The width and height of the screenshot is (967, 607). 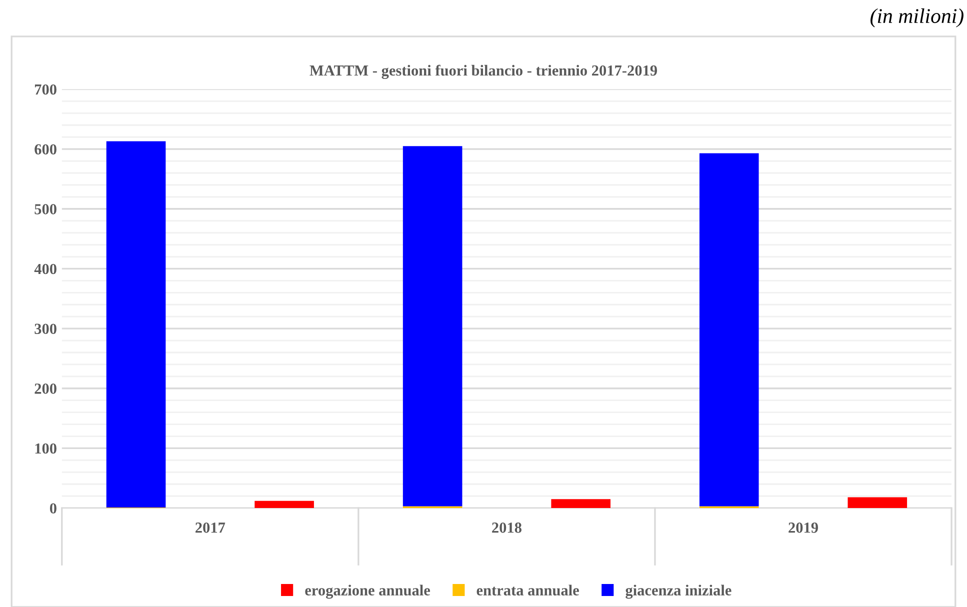 I want to click on chart-title: MATTM - gestioni fuori bilancio - triennio 2017-2019, so click(x=484, y=71).